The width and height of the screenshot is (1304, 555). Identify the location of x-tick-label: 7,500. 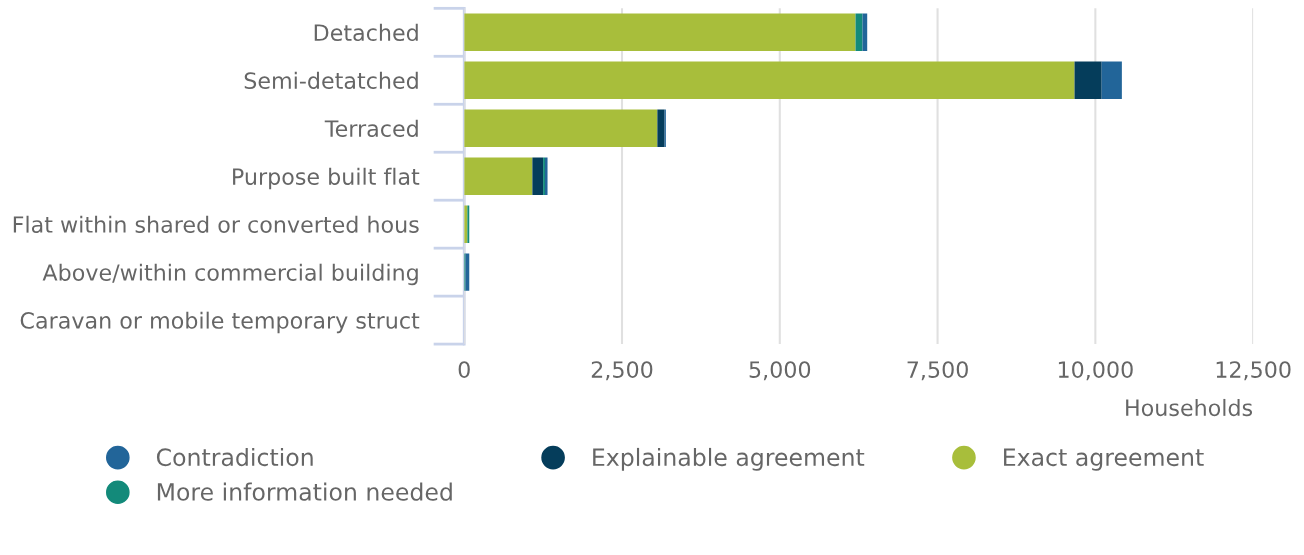
(937, 371).